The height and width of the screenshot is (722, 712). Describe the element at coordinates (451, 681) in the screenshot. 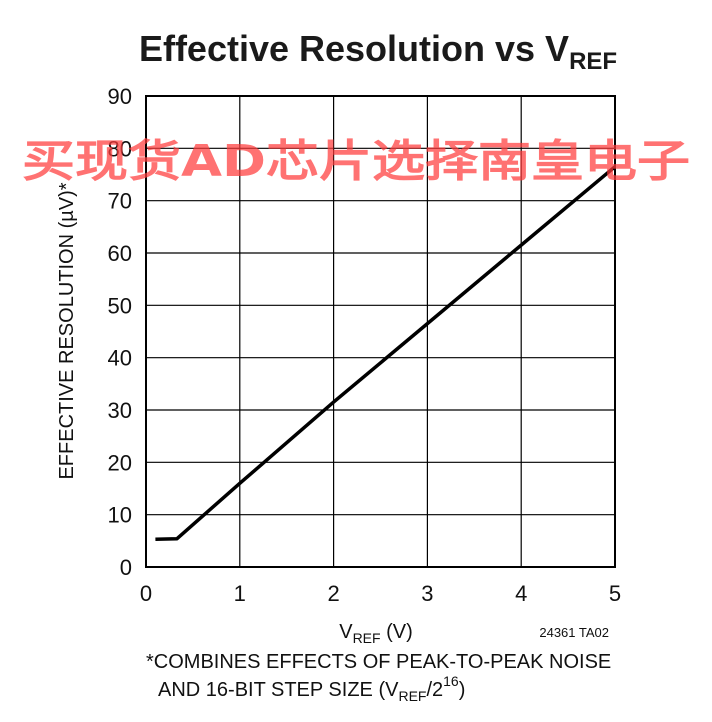

I see `footnote-sup: 16` at that location.